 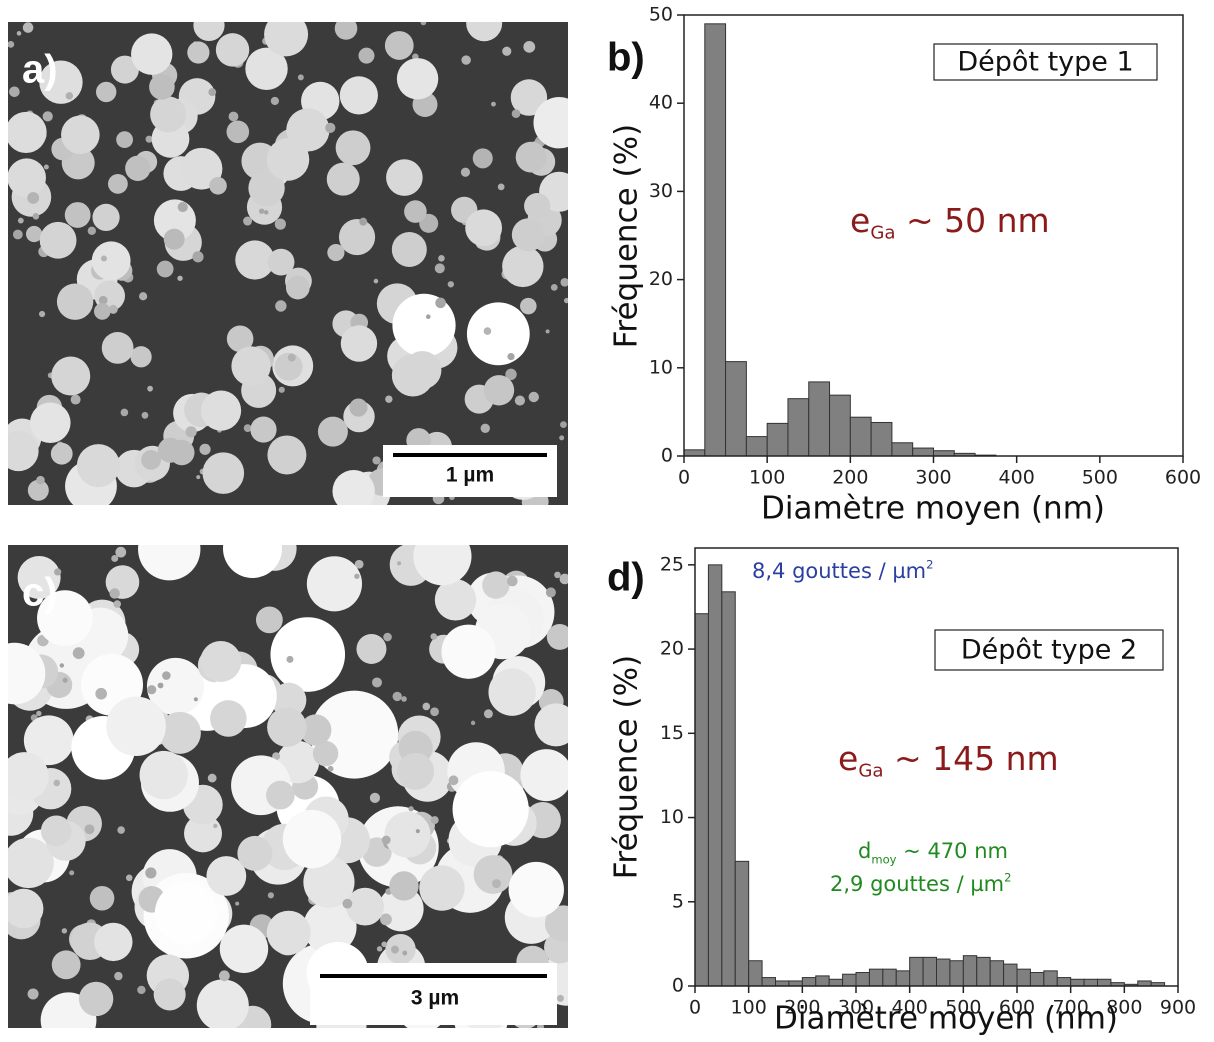 I want to click on x-tick-label: 100, so click(x=749, y=1008).